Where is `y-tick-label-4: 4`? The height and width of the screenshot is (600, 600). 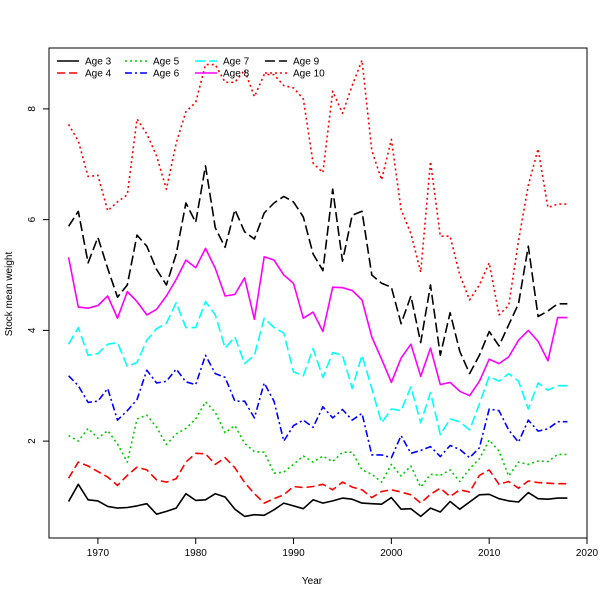
y-tick-label-4: 4 is located at coordinates (32, 330).